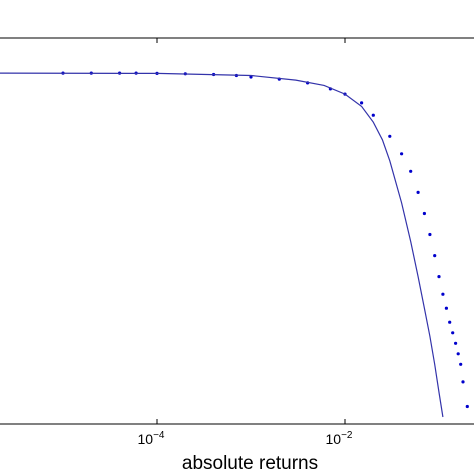 The height and width of the screenshot is (474, 474). Describe the element at coordinates (151, 438) in the screenshot. I see `x-tick-label: 10⁻⁴` at that location.